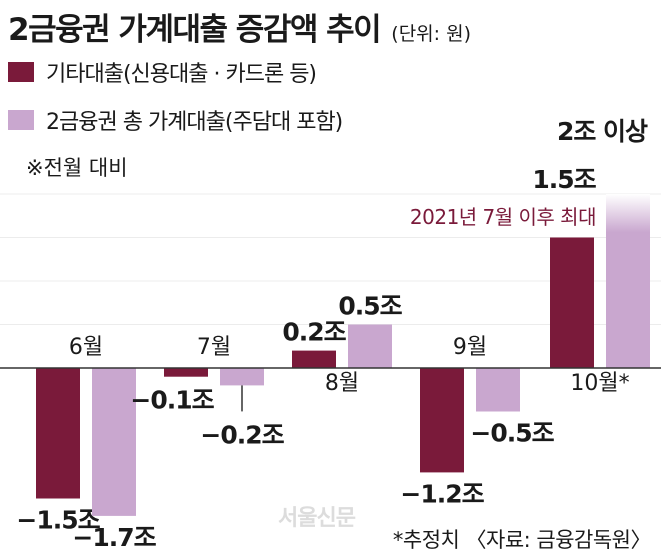 This screenshot has height=560, width=661. What do you see at coordinates (522, 540) in the screenshot?
I see `source-footer: *추정치 〈자료: 금융감독원〉` at bounding box center [522, 540].